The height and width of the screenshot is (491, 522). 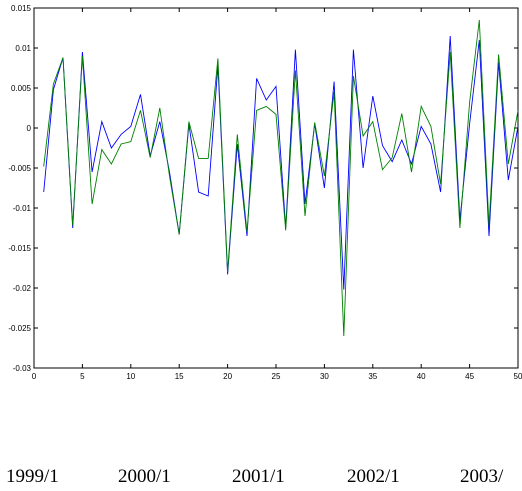 I want to click on y-tick-label: 0.005, so click(x=21, y=88).